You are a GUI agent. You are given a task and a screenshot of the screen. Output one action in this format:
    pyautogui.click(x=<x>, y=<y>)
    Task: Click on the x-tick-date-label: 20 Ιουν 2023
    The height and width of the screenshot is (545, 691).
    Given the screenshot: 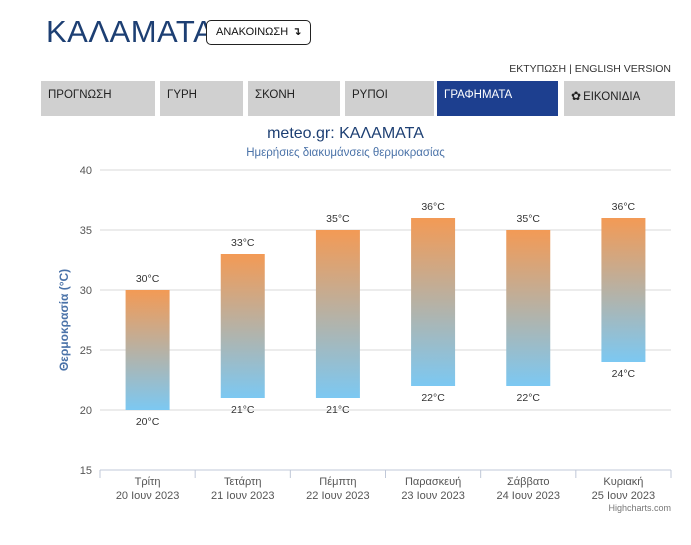 What is the action you would take?
    pyautogui.click(x=148, y=496)
    